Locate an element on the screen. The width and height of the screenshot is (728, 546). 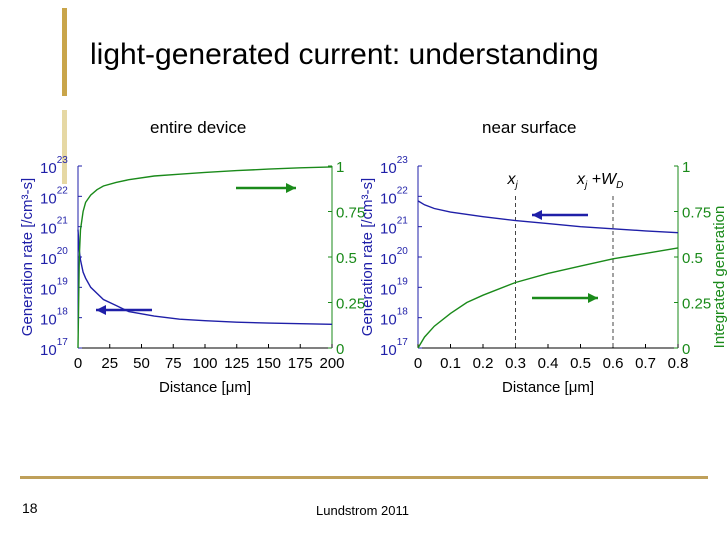
y2-axis-label: Integrated generation is located at coordinates (719, 277).